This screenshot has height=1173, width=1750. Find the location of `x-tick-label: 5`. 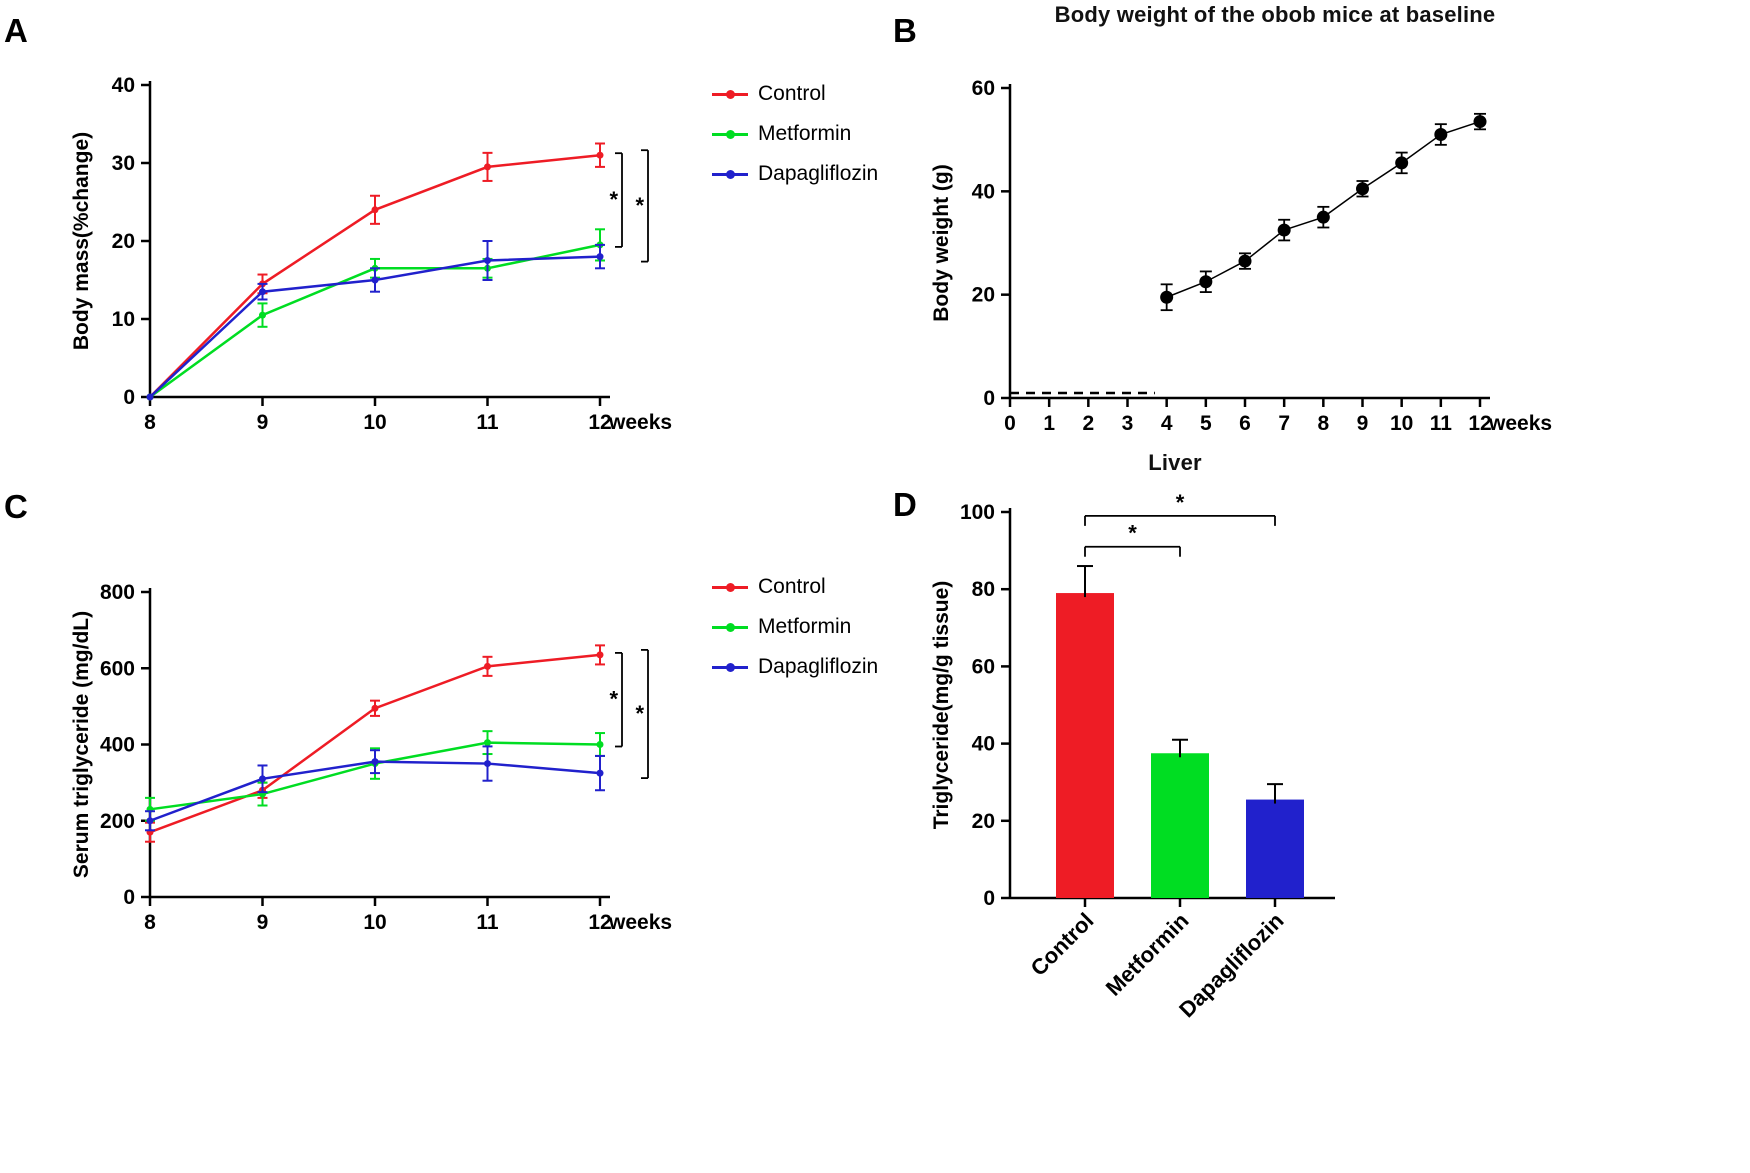

x-tick-label: 5 is located at coordinates (1206, 423).